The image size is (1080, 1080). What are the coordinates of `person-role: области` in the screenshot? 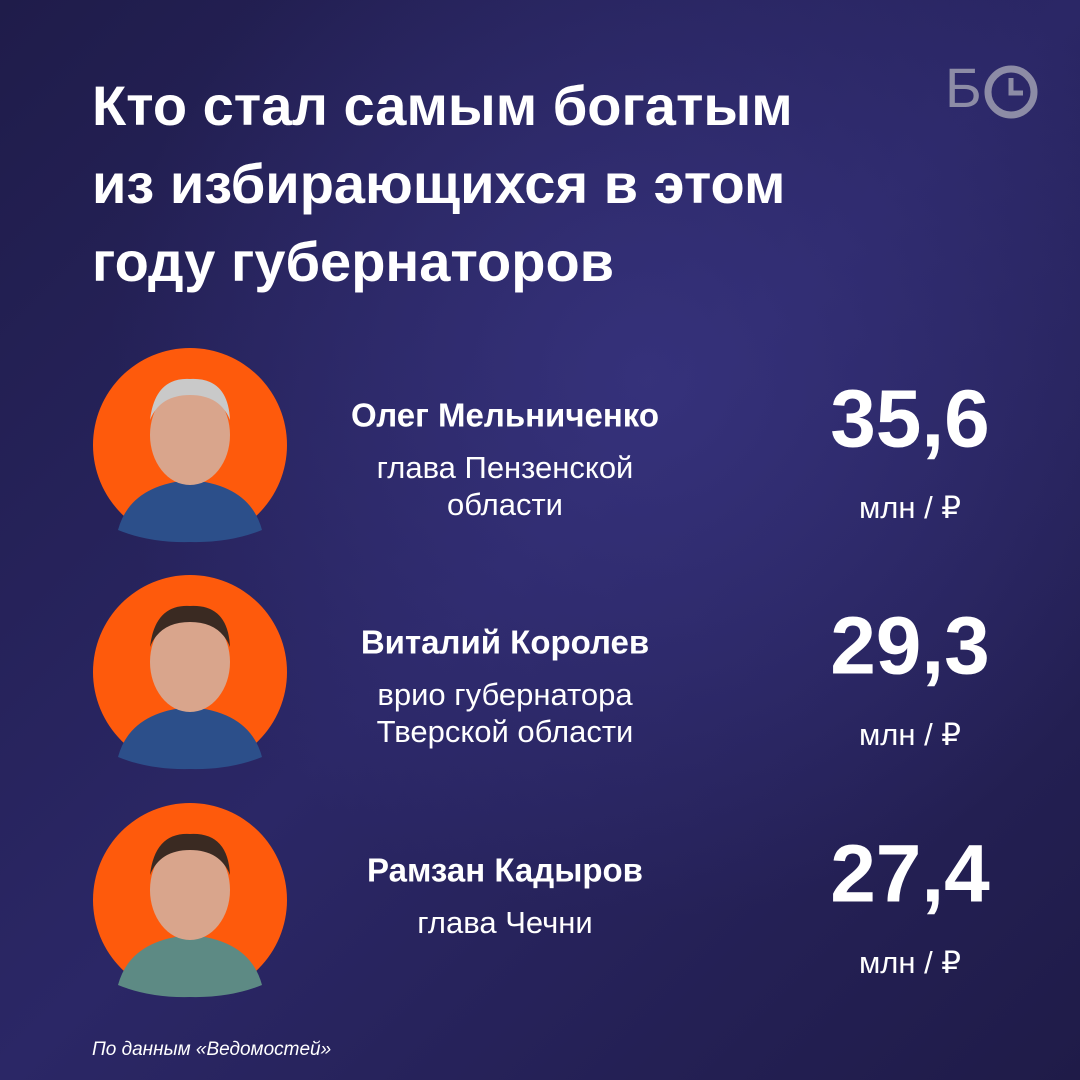 It's located at (505, 504).